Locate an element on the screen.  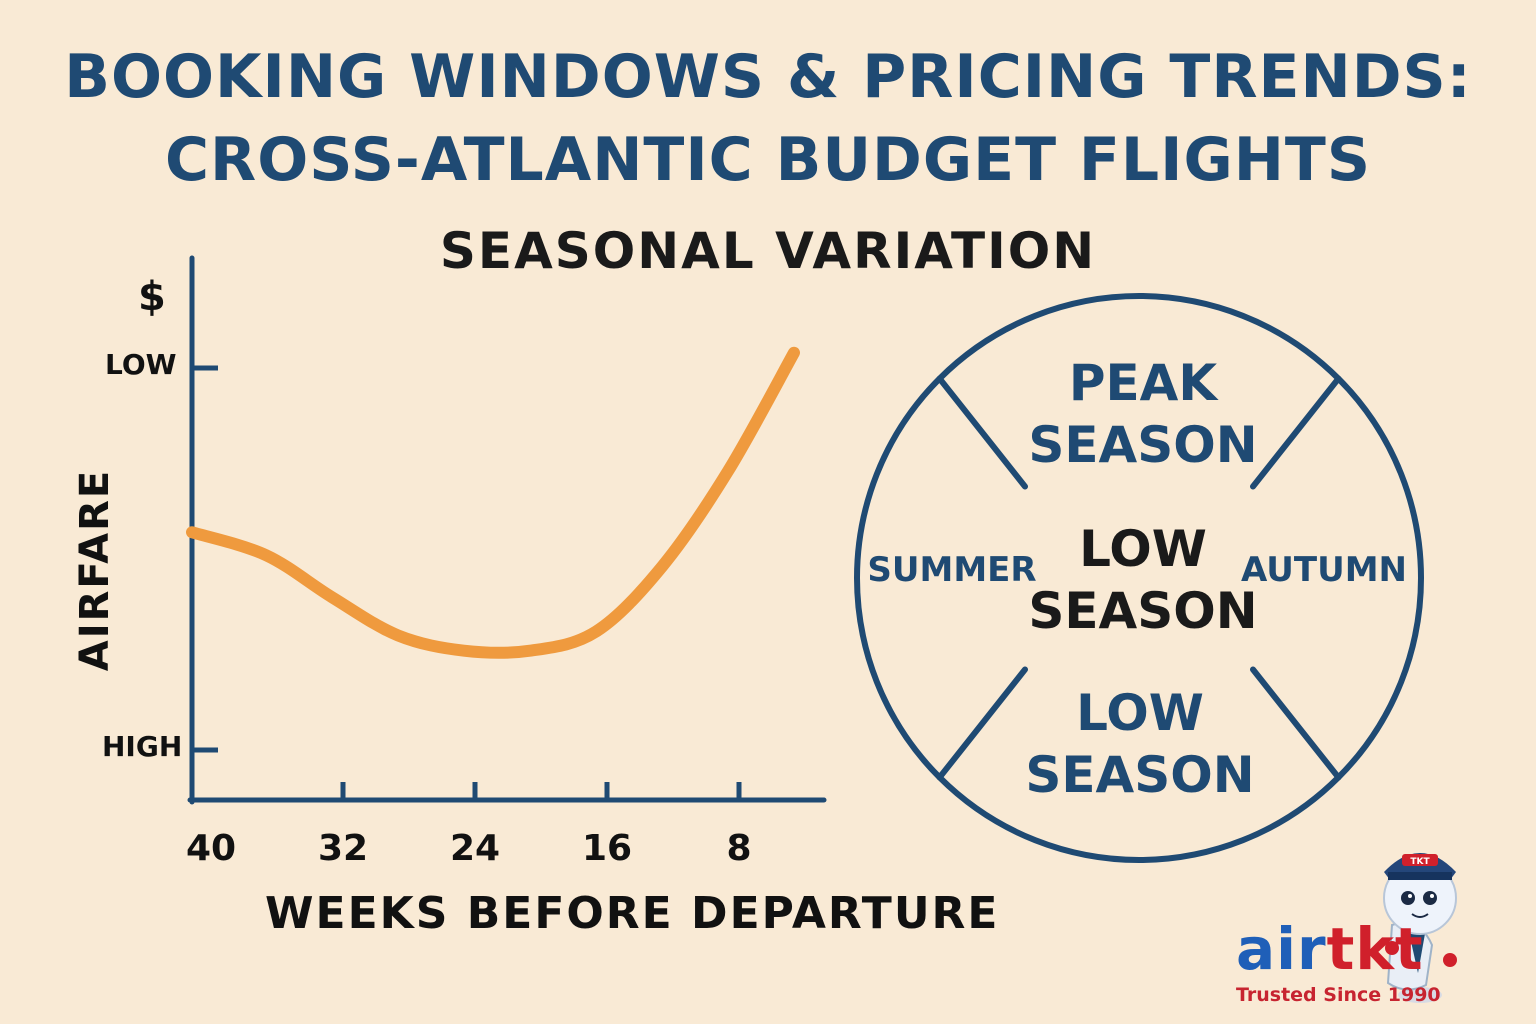
season-top-label: PEAK SEASON is located at coordinates (1142, 414).